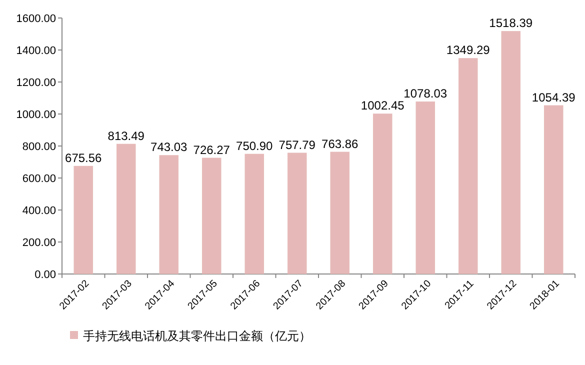 This screenshot has height=365, width=585. I want to click on y-tick-label: 600.00, so click(39, 179).